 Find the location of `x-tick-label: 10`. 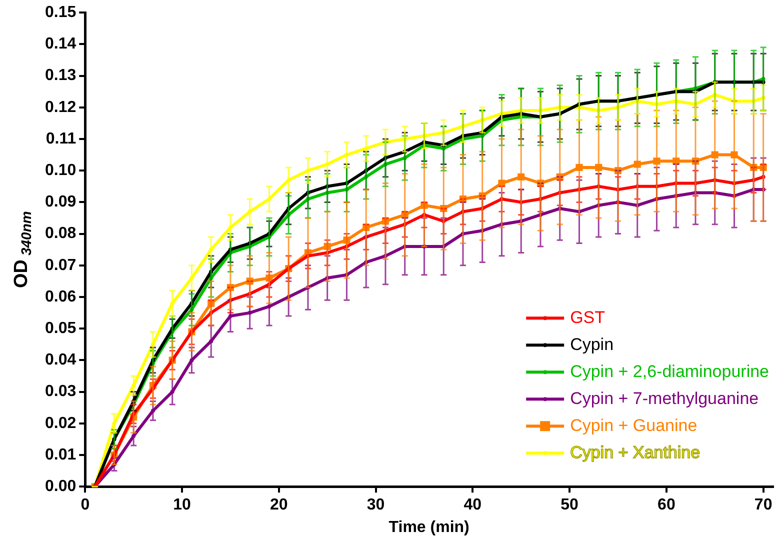

x-tick-label: 10 is located at coordinates (182, 505).